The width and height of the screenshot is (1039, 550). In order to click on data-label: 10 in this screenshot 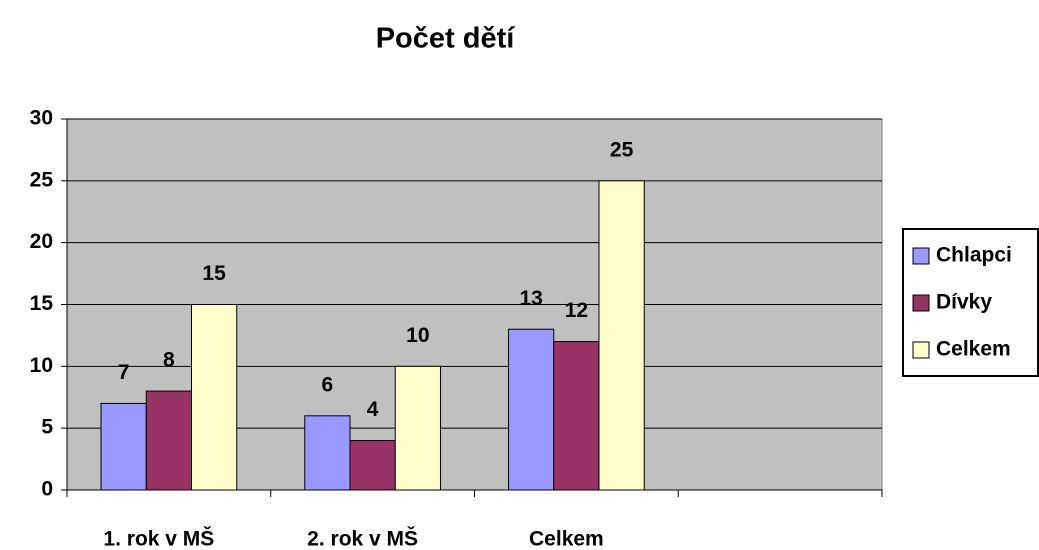, I will do `click(417, 335)`.